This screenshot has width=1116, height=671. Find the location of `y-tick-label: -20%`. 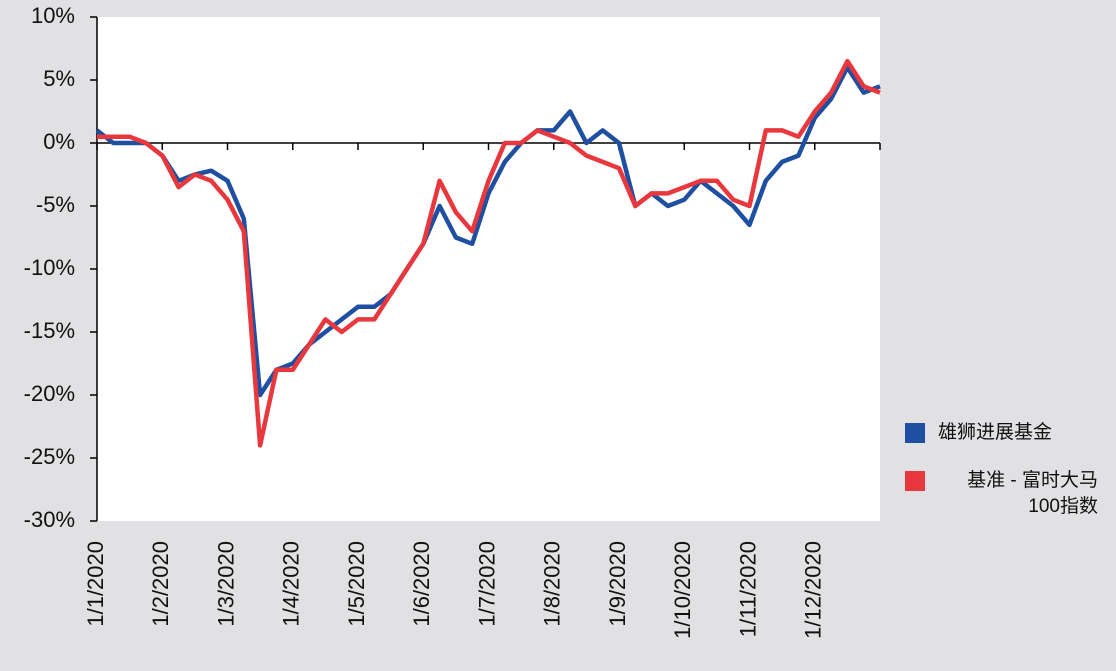

y-tick-label: -20% is located at coordinates (49, 393).